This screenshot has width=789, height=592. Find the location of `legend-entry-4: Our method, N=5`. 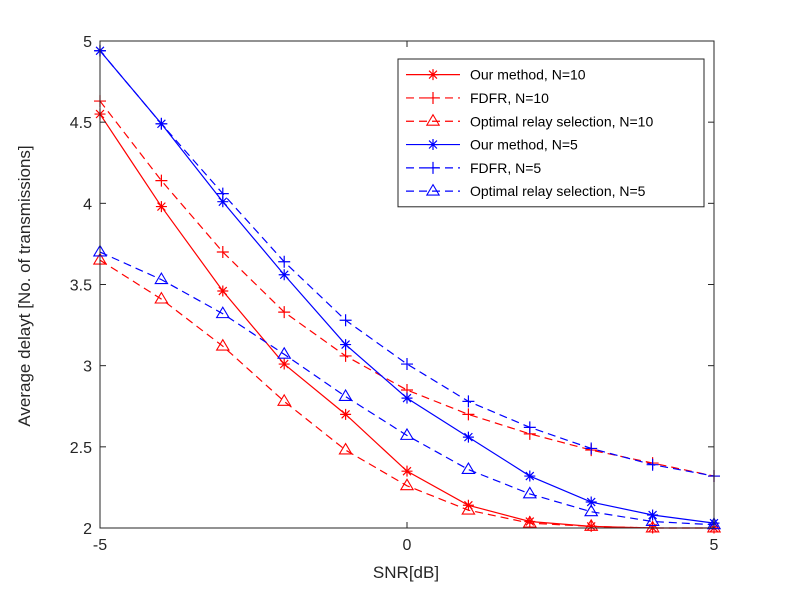

legend-entry-4: Our method, N=5 is located at coordinates (492, 145).